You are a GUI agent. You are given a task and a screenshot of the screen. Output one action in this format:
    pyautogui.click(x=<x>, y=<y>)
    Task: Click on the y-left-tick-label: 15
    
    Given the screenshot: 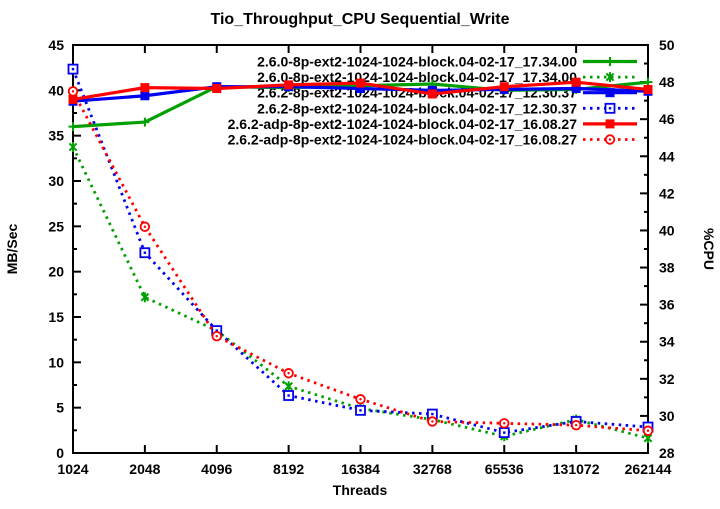 What is the action you would take?
    pyautogui.click(x=56, y=317)
    